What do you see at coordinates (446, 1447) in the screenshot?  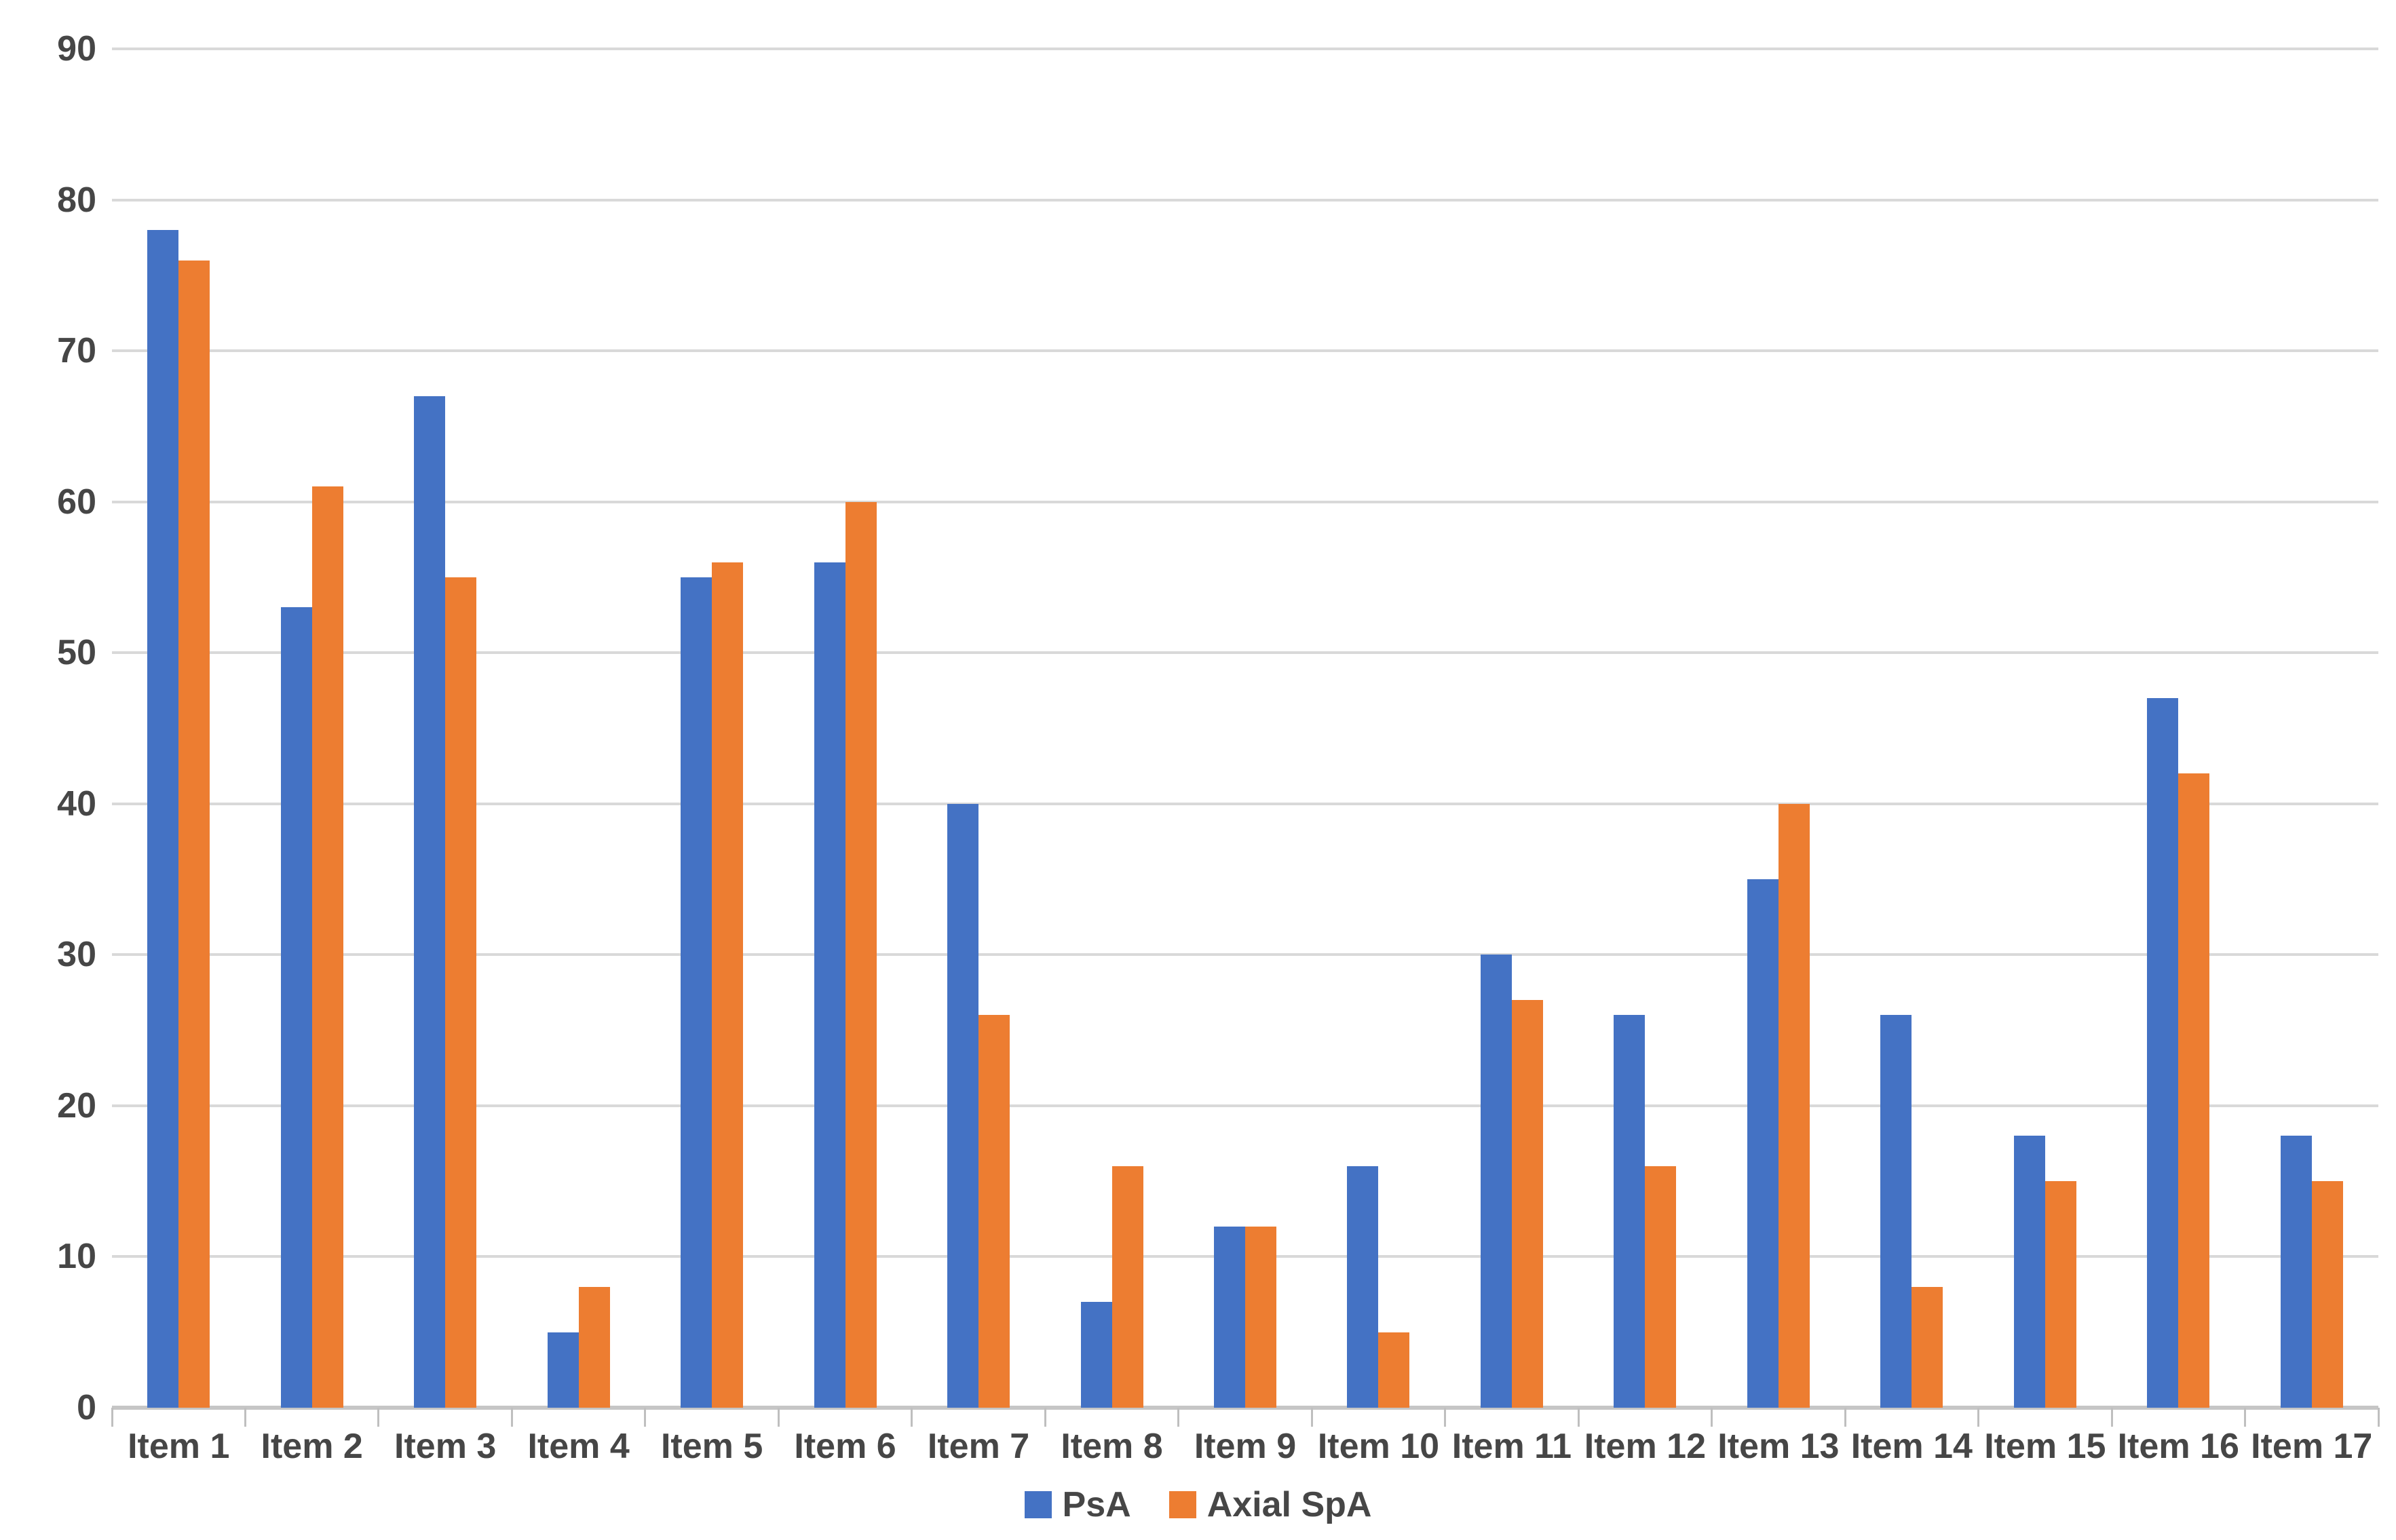 I see `x-category-label: Item 3` at bounding box center [446, 1447].